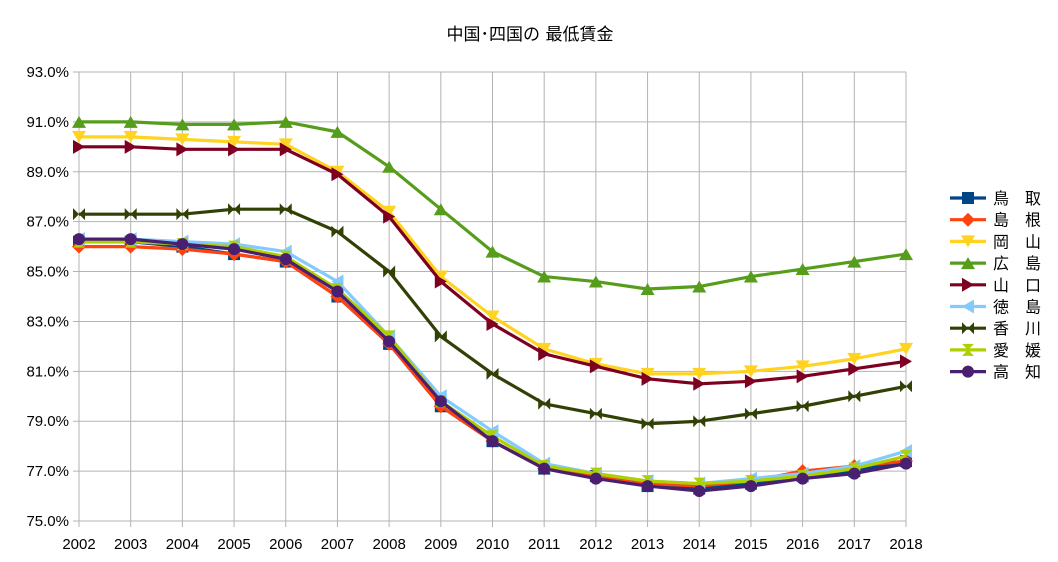 The height and width of the screenshot is (562, 1058). I want to click on x-tick-label: 2016, so click(802, 544).